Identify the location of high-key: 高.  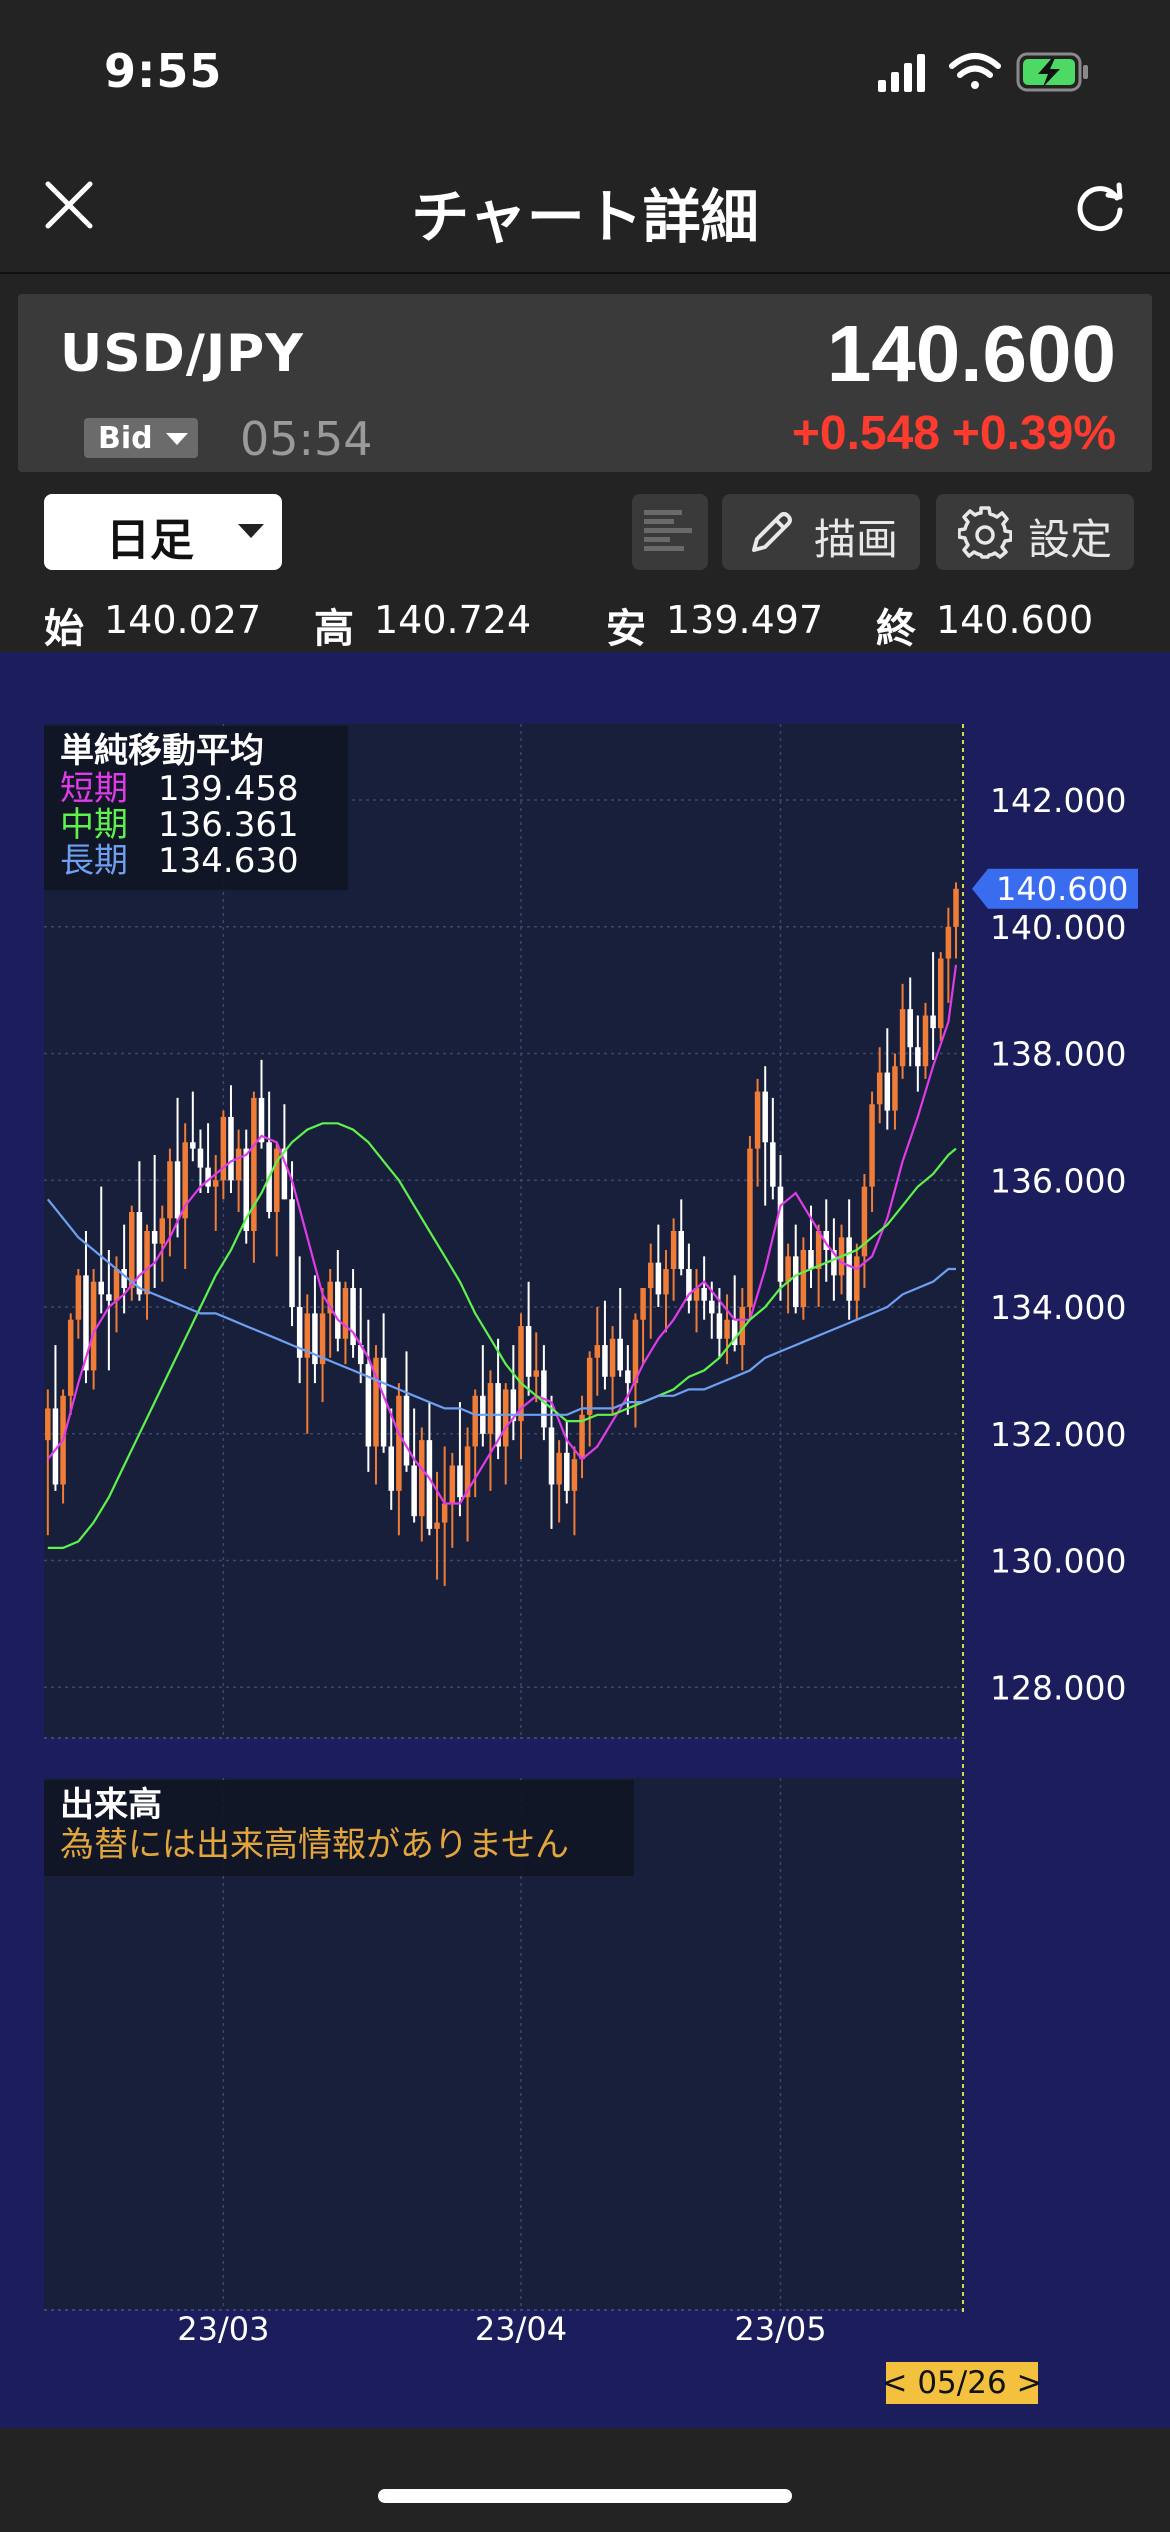
(334, 629).